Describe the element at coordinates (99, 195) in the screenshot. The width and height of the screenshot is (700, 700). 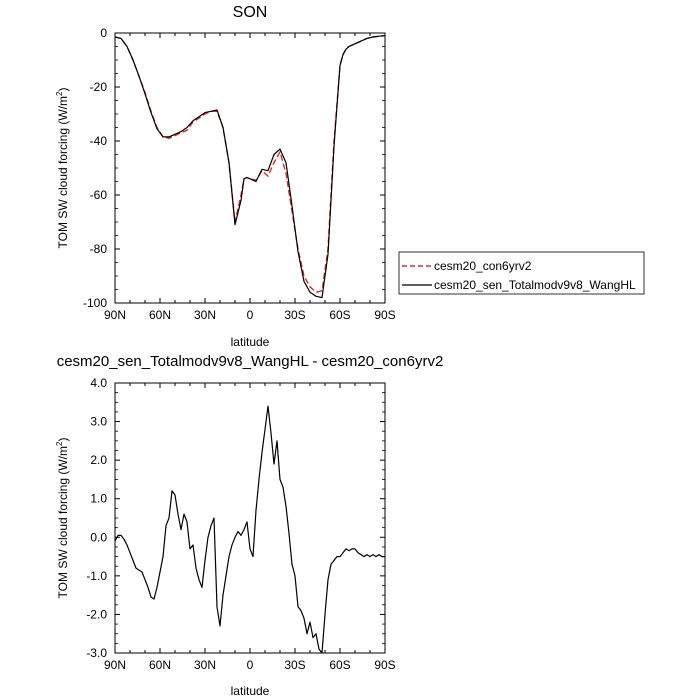
I see `y-tick-label: -60` at that location.